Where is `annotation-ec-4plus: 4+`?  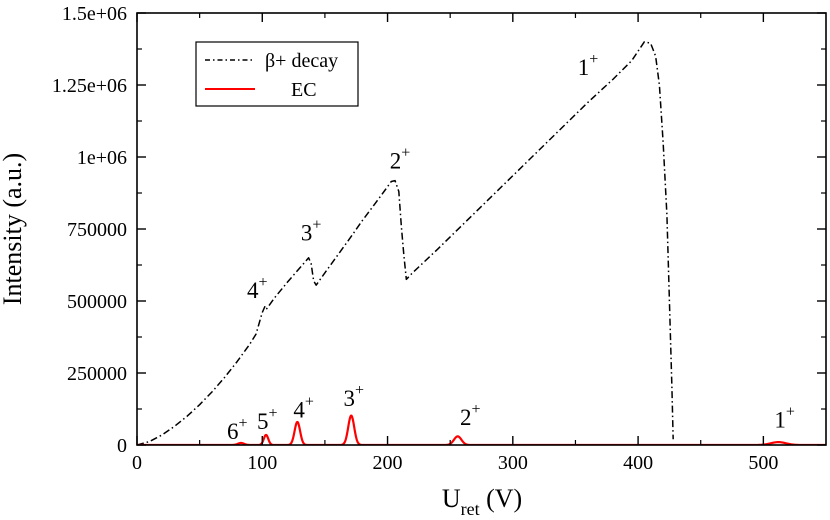
annotation-ec-4plus: 4+ is located at coordinates (303, 408).